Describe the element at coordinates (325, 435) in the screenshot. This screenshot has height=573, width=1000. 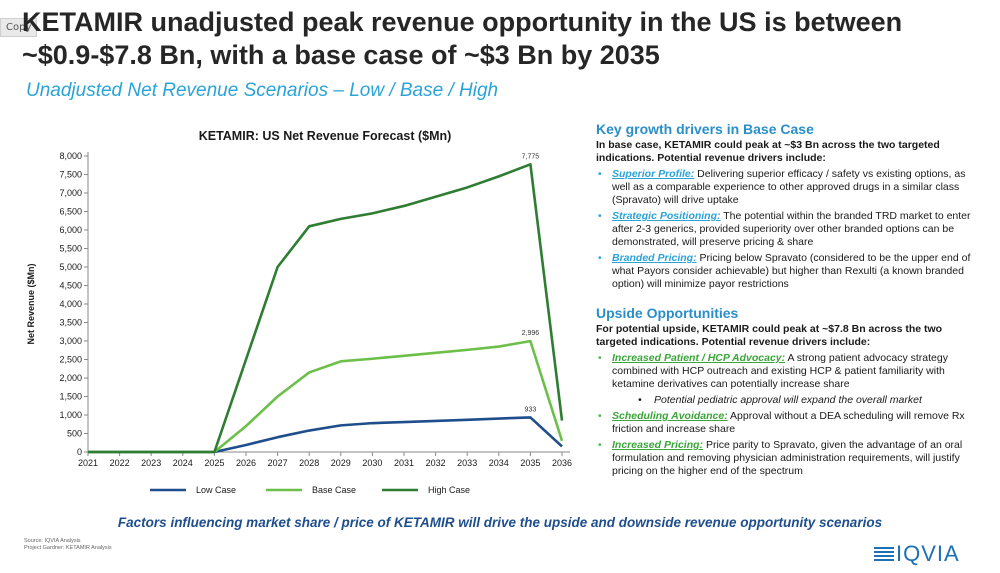
I see `series-line-low-case` at that location.